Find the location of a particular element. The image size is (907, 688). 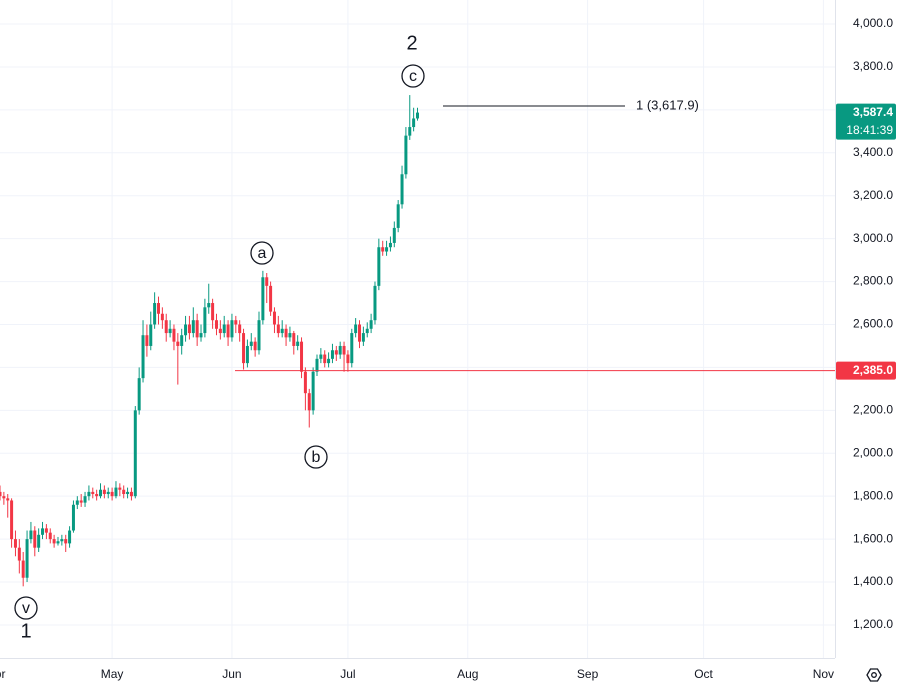

y-tick-label: 3,000.0 is located at coordinates (873, 238).